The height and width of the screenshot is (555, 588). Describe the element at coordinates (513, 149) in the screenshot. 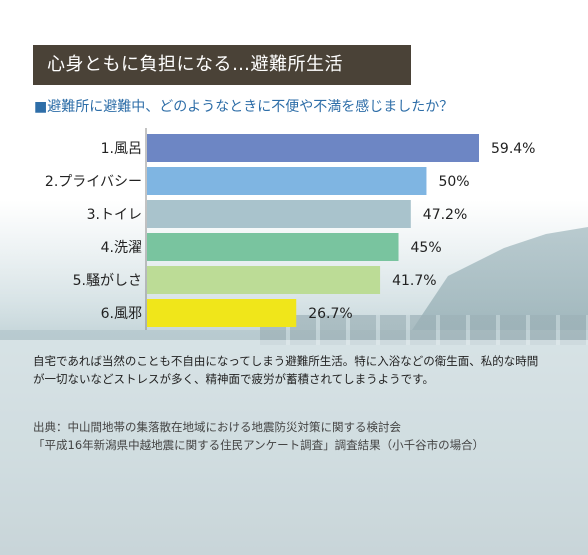

I see `value-label: 59.4%` at that location.